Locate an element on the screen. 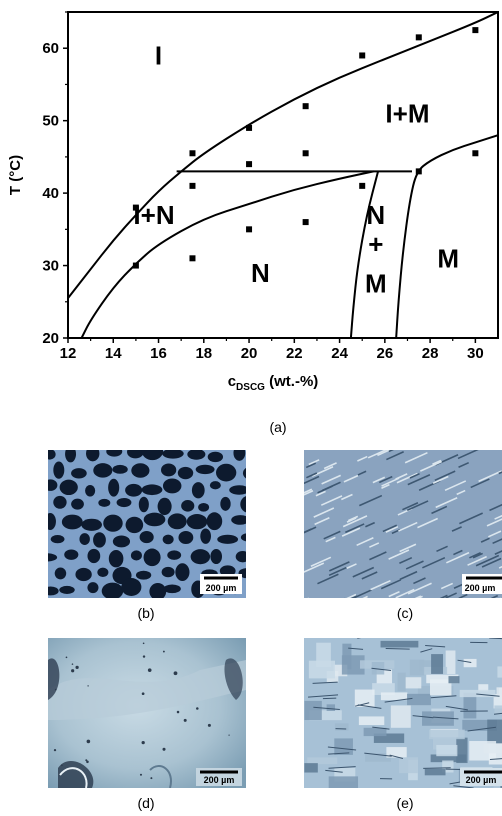  x-tick-label: 14 is located at coordinates (113, 353).